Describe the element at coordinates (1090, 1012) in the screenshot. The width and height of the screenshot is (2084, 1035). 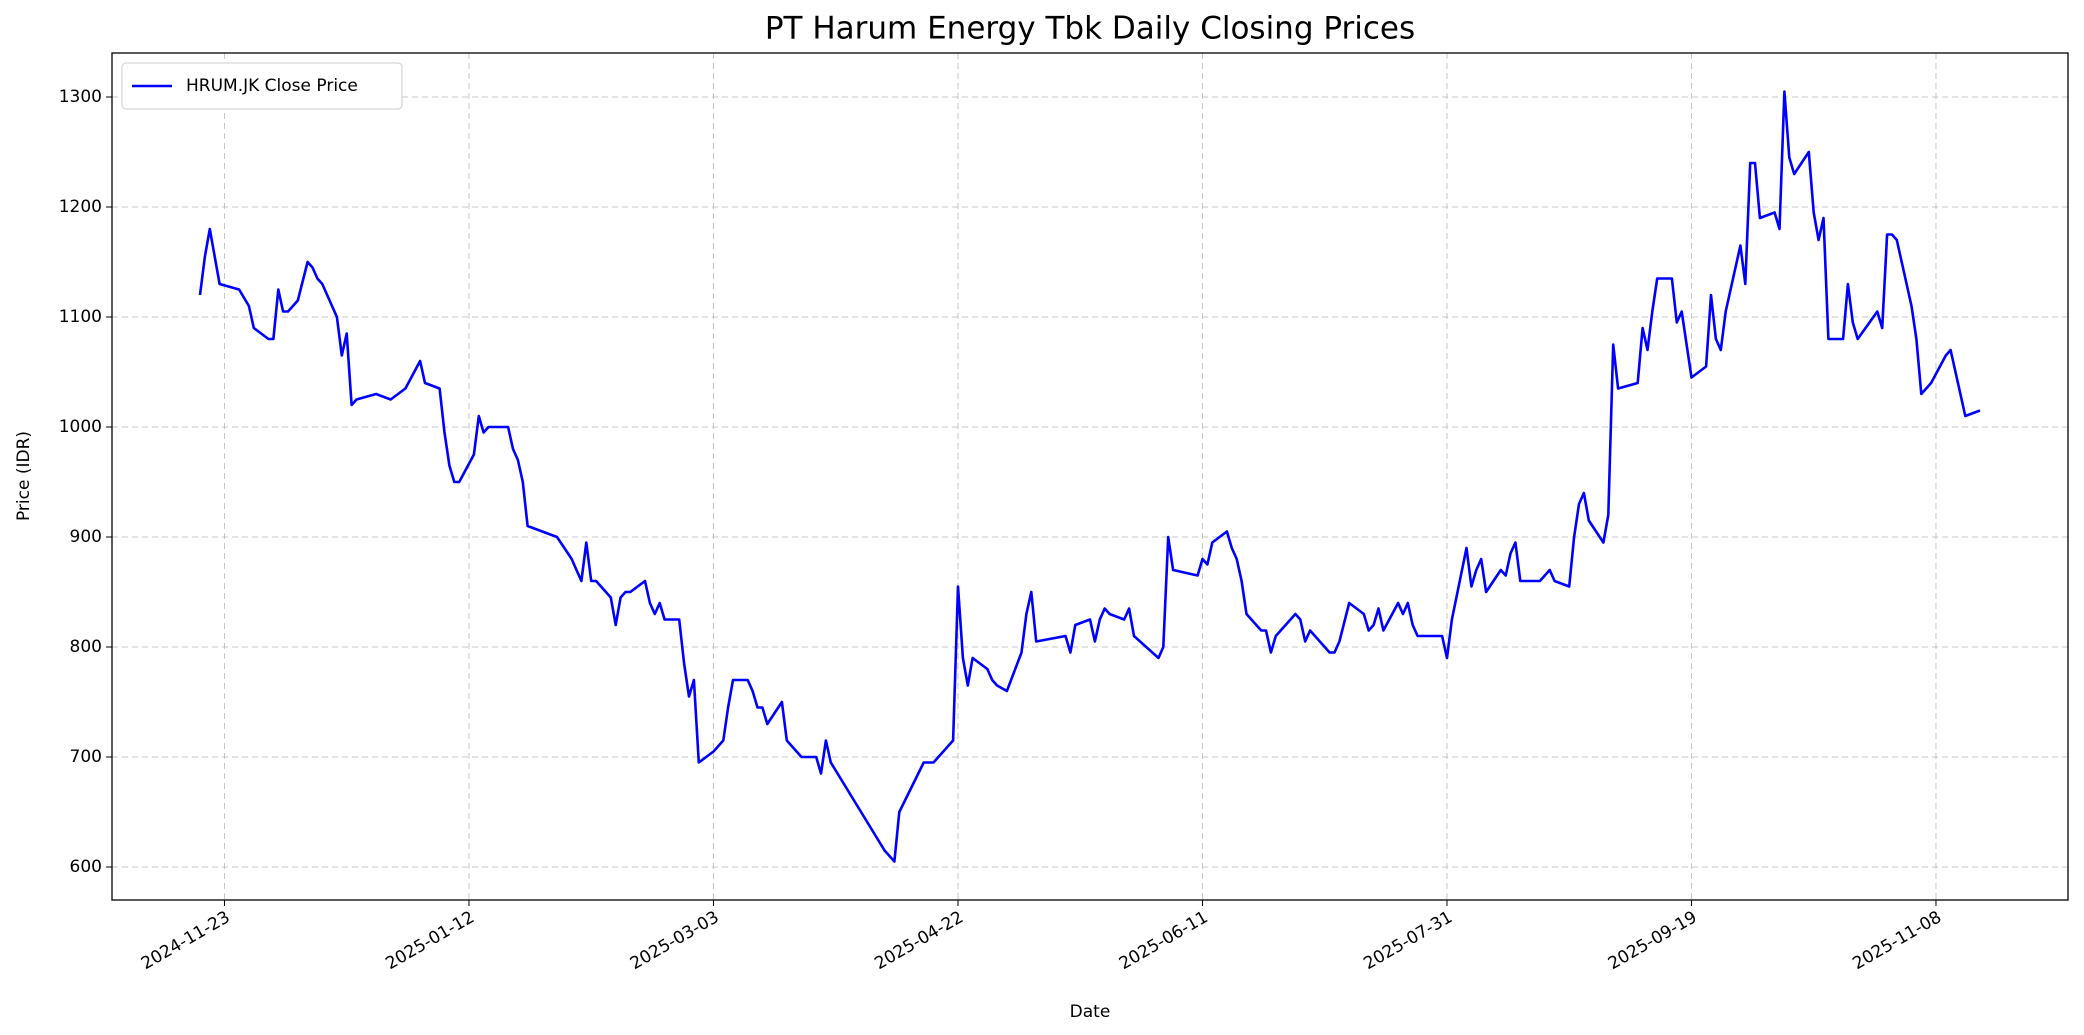
I see `x-axis-label: Date` at that location.